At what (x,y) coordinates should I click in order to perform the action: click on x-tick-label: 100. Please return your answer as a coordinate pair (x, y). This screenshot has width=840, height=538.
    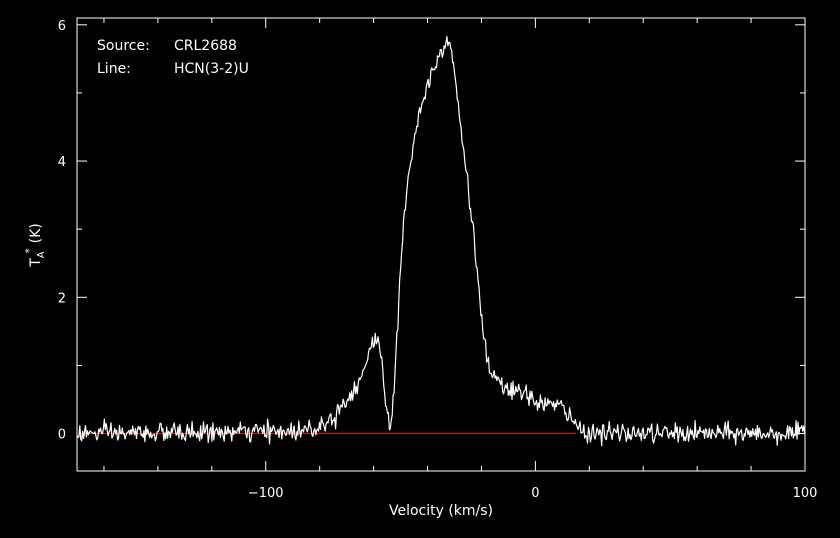
    Looking at the image, I should click on (805, 493).